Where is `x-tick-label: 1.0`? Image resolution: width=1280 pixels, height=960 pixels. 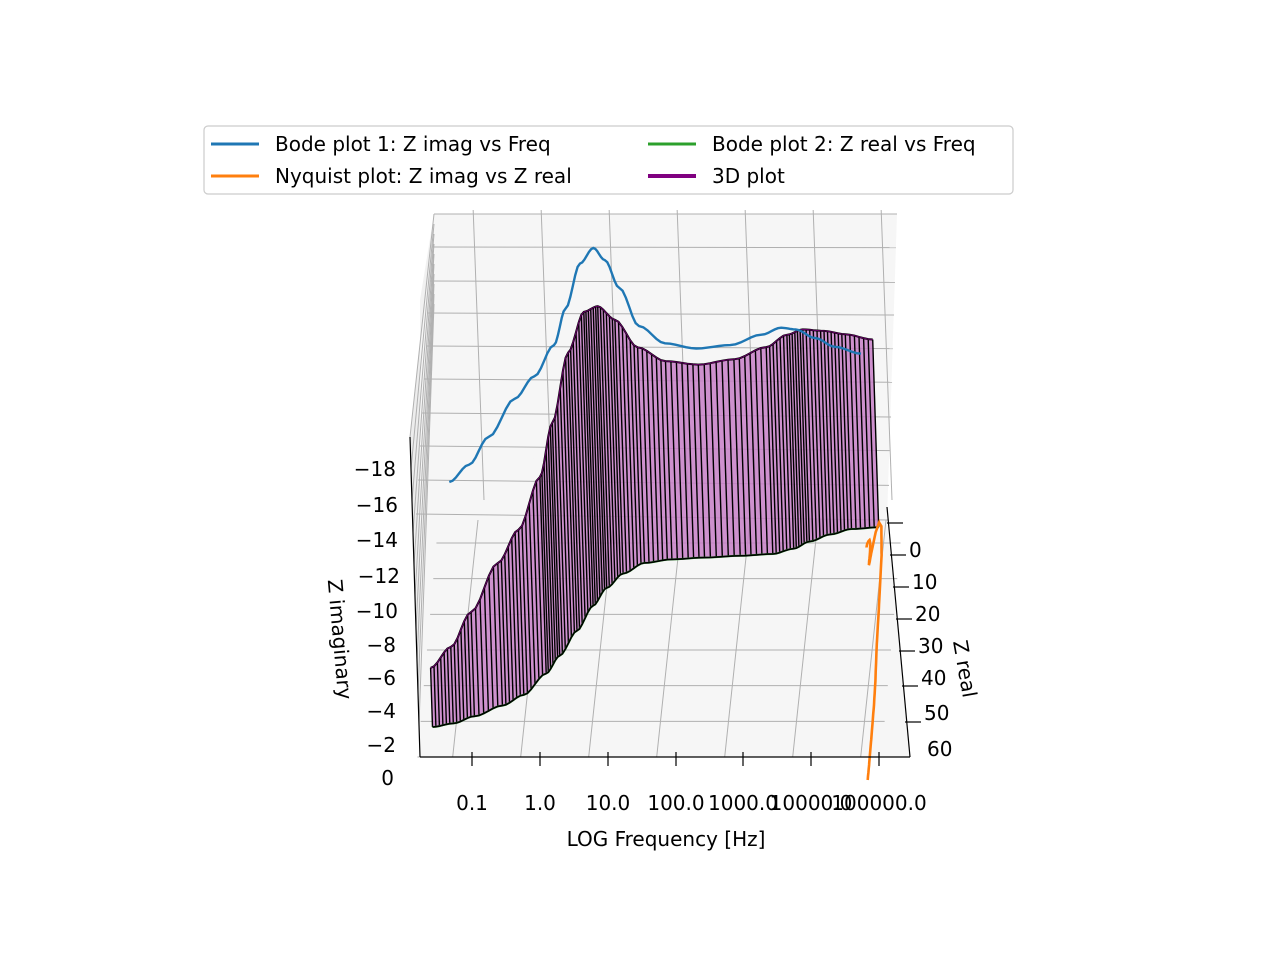
x-tick-label: 1.0 is located at coordinates (540, 803).